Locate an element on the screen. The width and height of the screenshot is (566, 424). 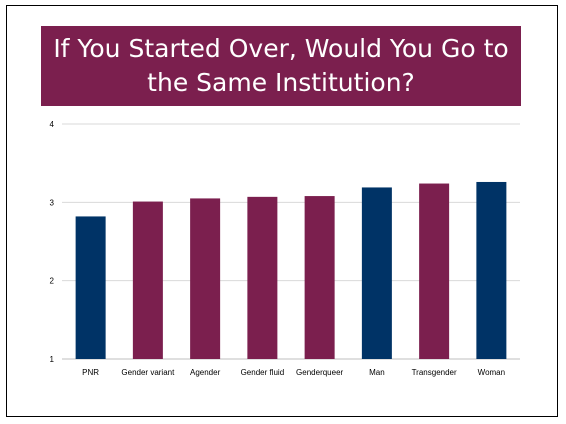
x-tick-label: Man is located at coordinates (377, 372).